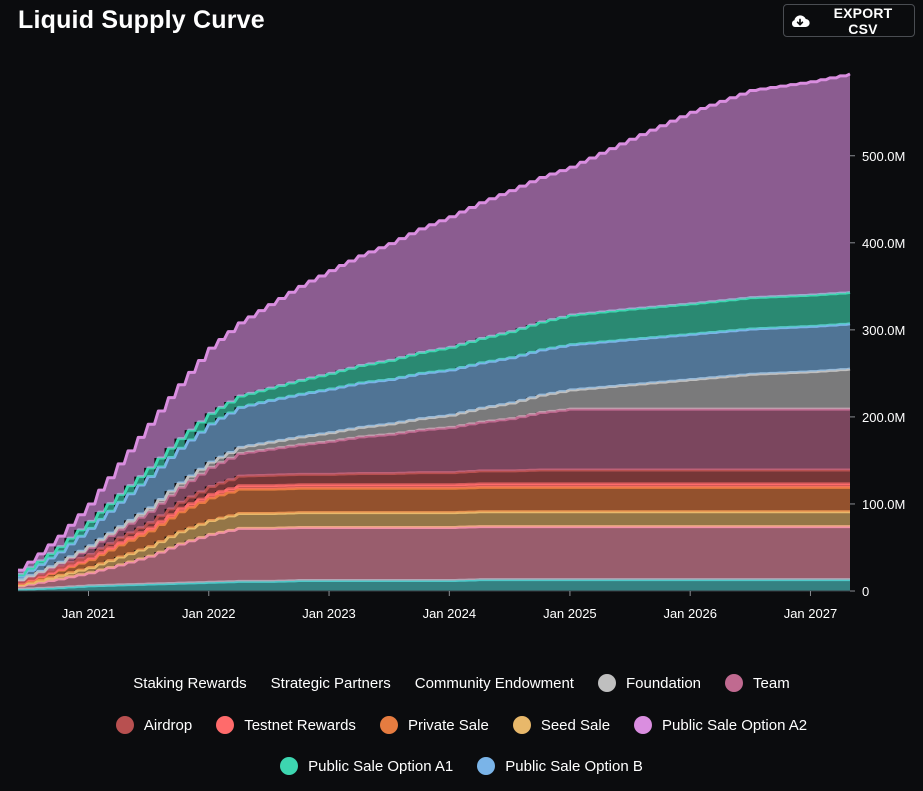 This screenshot has width=923, height=791. I want to click on export-csv-label: EXPORT CSV, so click(863, 20).